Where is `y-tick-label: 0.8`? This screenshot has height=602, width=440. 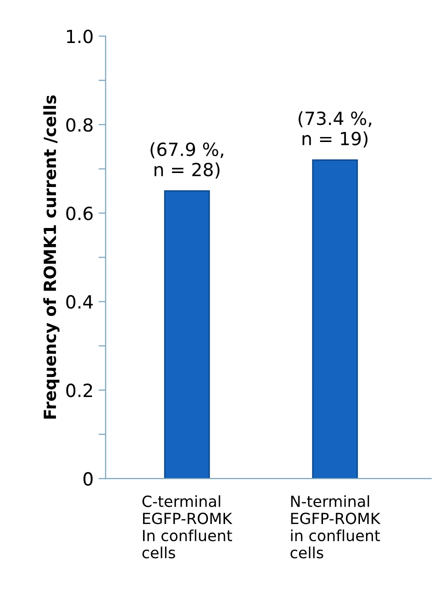 y-tick-label: 0.8 is located at coordinates (79, 125).